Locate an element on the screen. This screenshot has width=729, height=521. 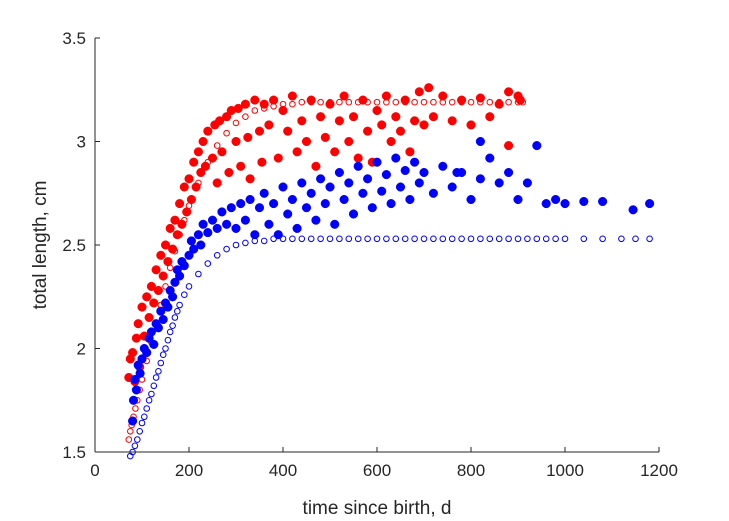
x-tick-label: 200 is located at coordinates (189, 470).